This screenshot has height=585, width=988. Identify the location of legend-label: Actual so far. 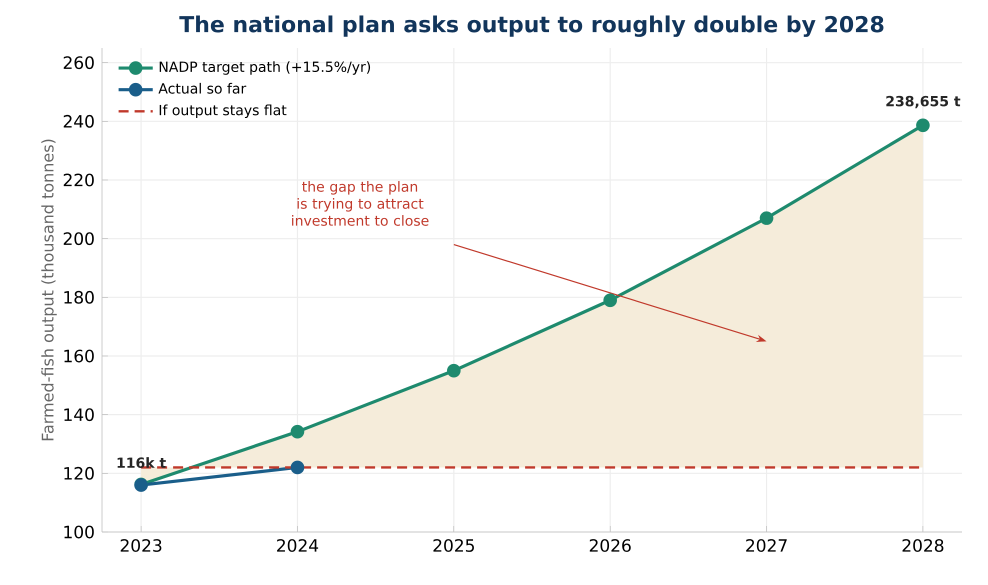
(202, 88).